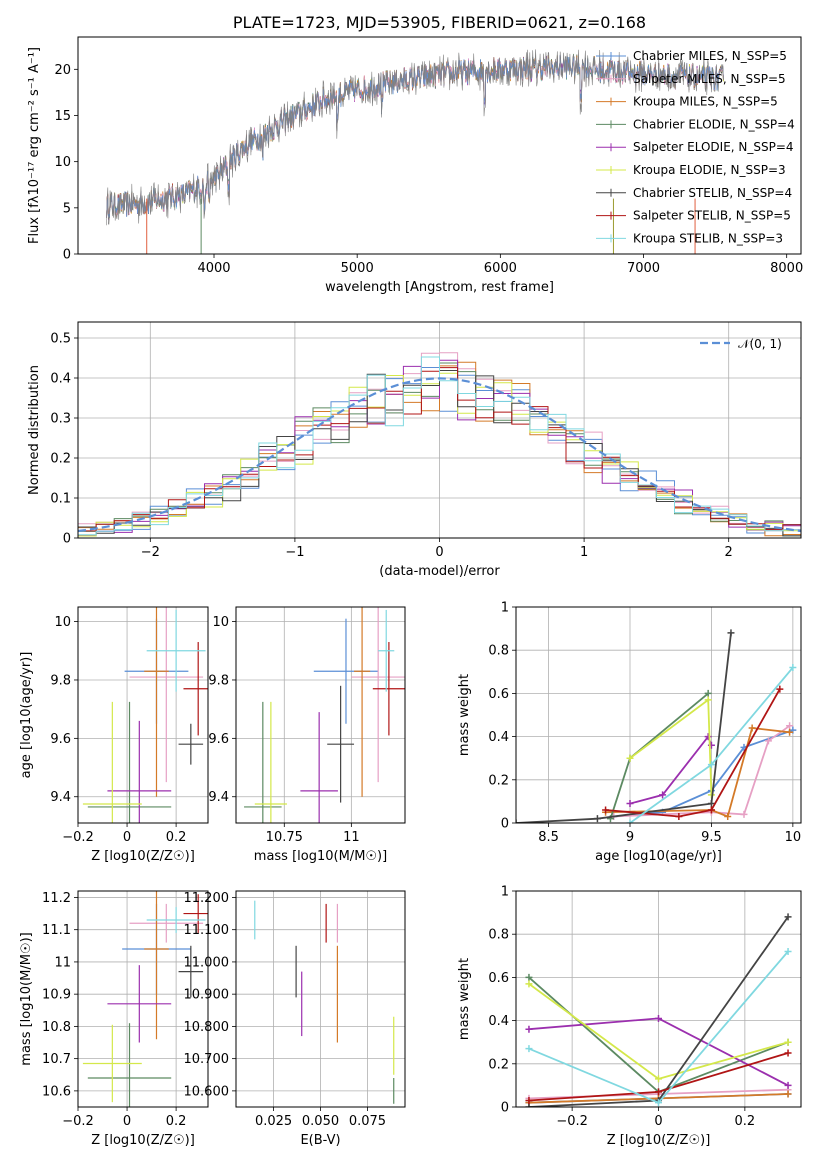 This screenshot has width=819, height=1170. I want to click on x-tick-label: 4000, so click(213, 268).